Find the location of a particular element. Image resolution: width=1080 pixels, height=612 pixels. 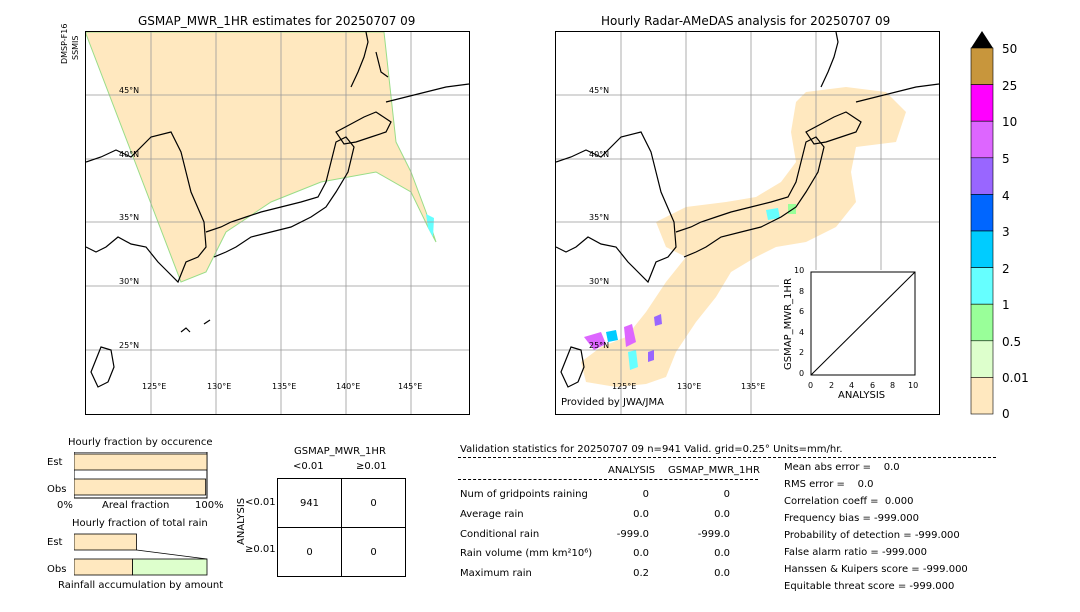

left-lat-25: 25°N is located at coordinates (129, 345).